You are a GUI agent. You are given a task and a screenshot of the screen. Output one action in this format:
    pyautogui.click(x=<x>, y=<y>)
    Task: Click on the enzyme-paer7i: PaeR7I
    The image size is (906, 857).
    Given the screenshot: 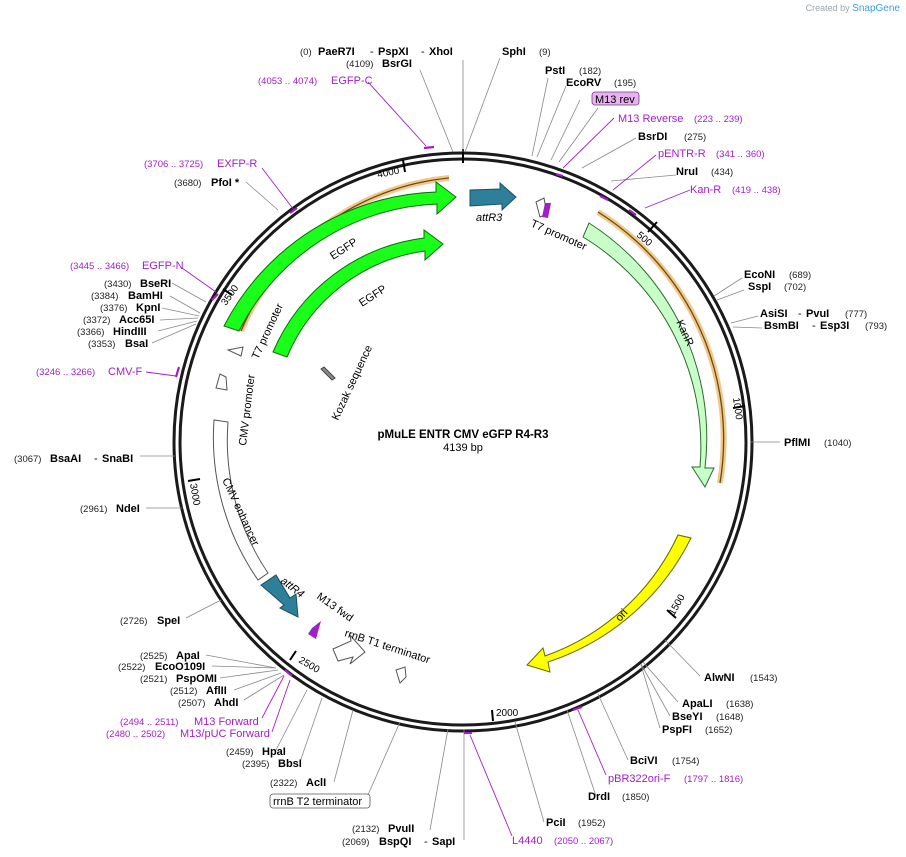 What is the action you would take?
    pyautogui.click(x=336, y=52)
    